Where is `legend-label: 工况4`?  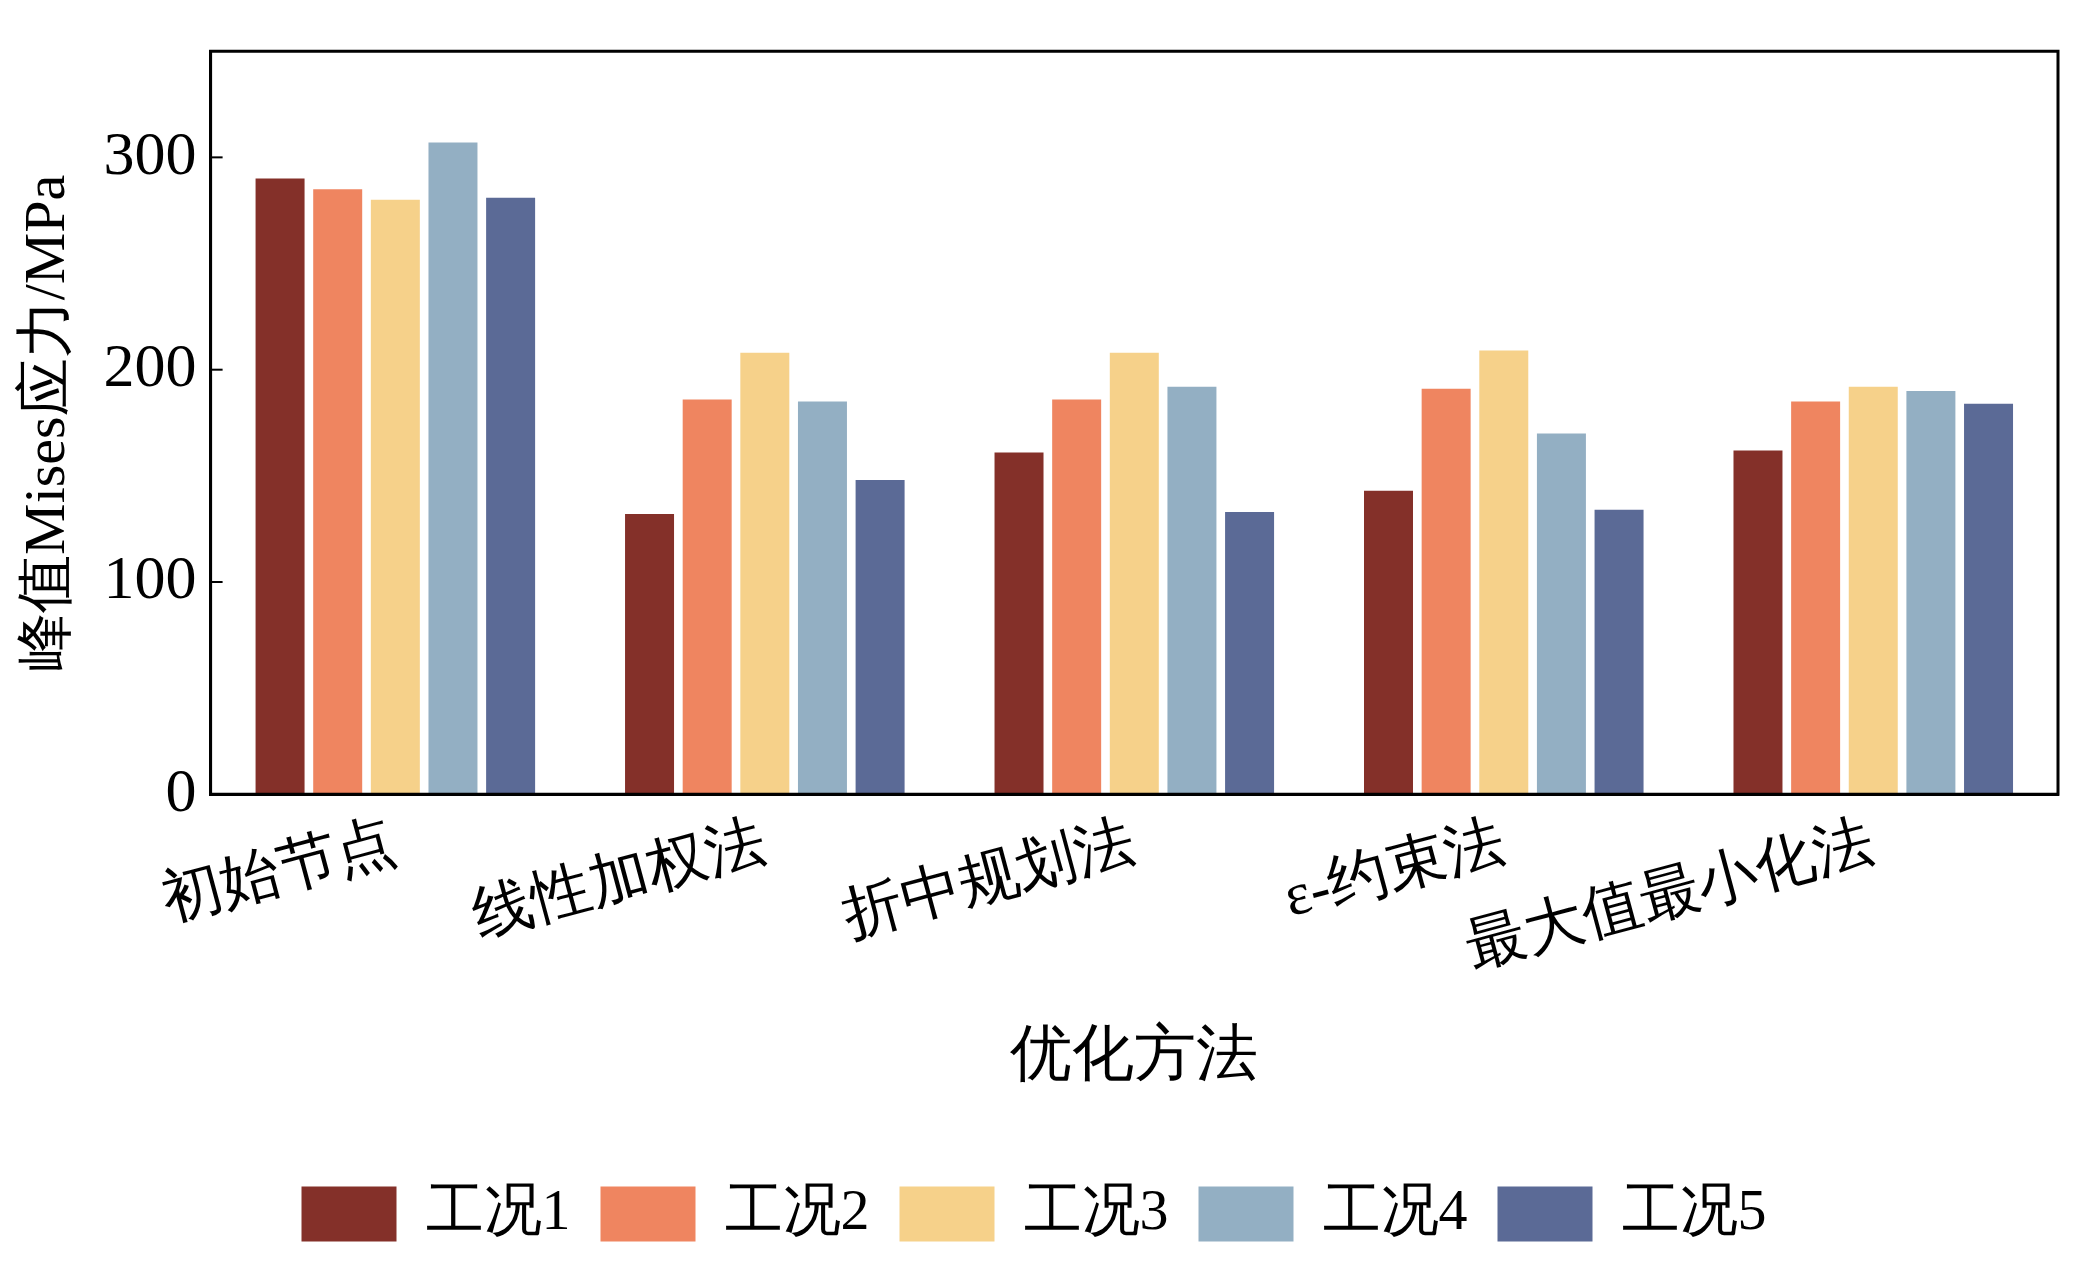 legend-label: 工况4 is located at coordinates (1395, 1210).